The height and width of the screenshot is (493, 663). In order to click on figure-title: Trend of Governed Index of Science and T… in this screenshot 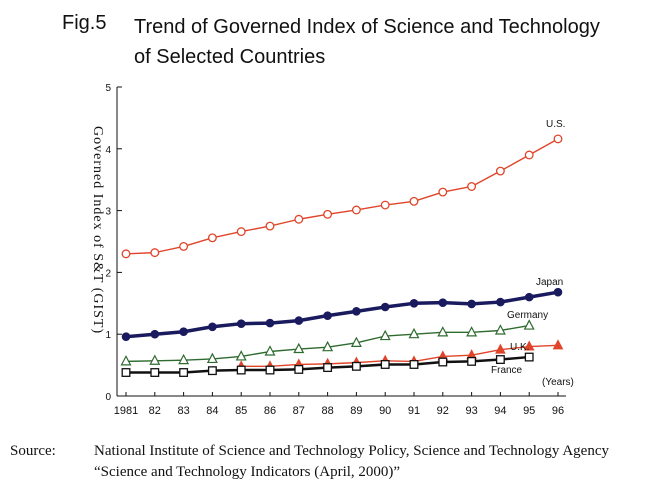, I will do `click(367, 42)`.